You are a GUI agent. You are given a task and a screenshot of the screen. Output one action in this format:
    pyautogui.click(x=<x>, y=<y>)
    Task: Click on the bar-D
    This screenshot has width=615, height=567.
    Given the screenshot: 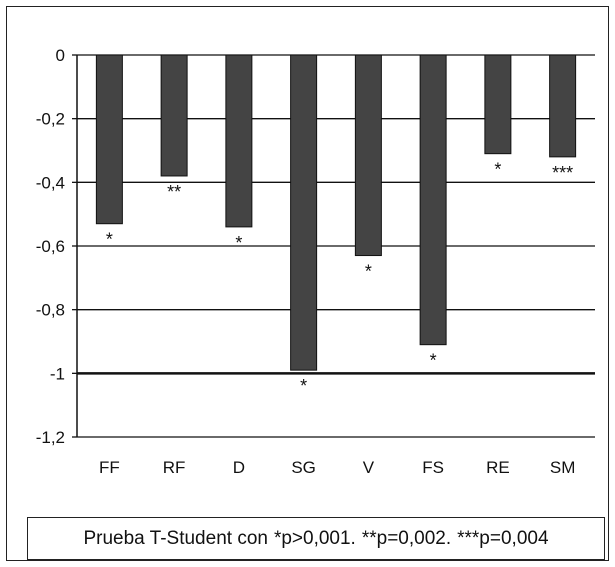 What is the action you would take?
    pyautogui.click(x=239, y=141)
    